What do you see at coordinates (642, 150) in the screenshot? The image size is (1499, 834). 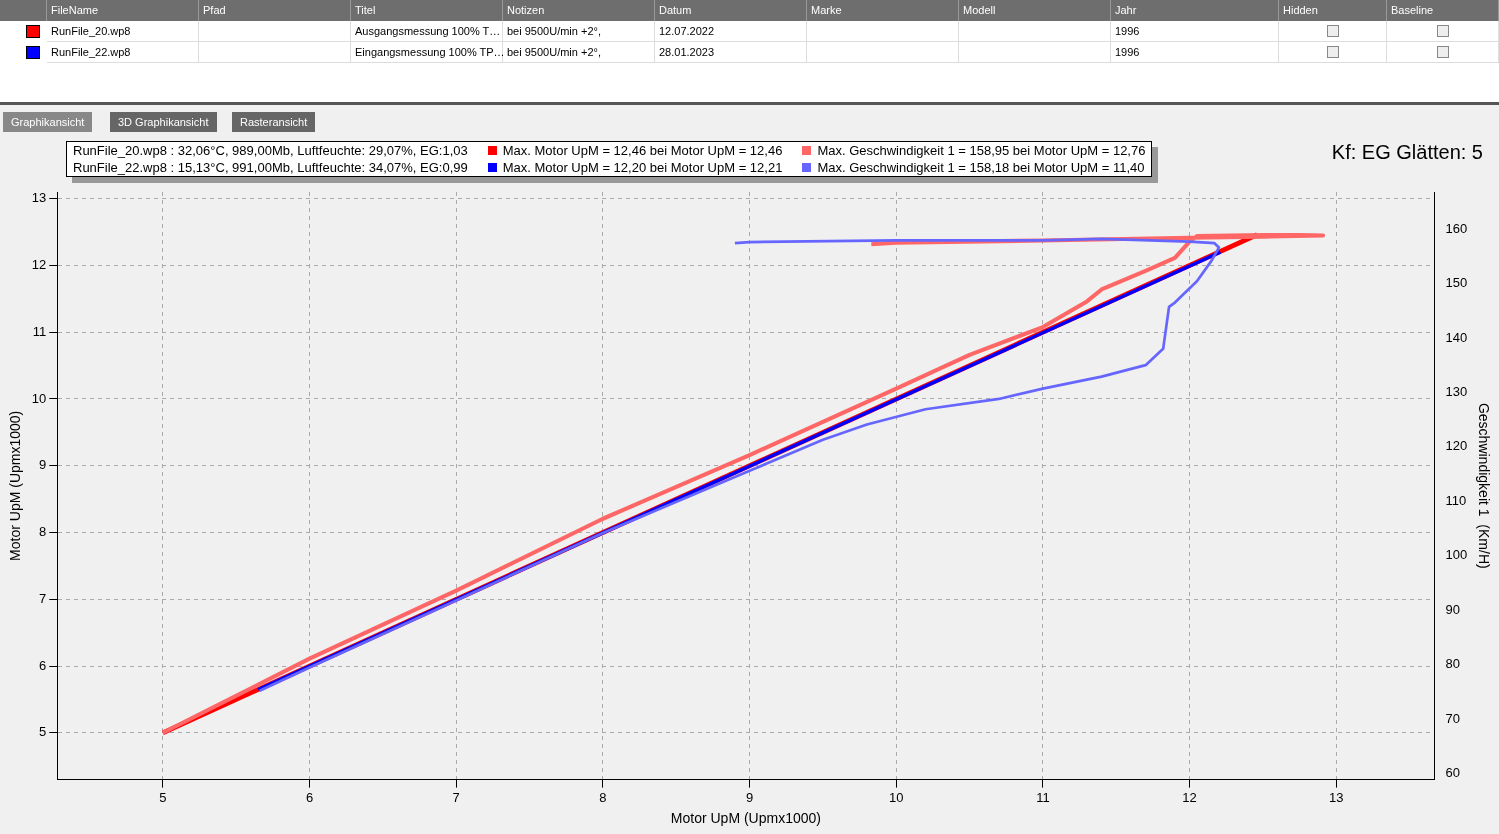 I see `legend-label: Max. Motor UpM = 12,46 bei Motor UpM = 12,46` at bounding box center [642, 150].